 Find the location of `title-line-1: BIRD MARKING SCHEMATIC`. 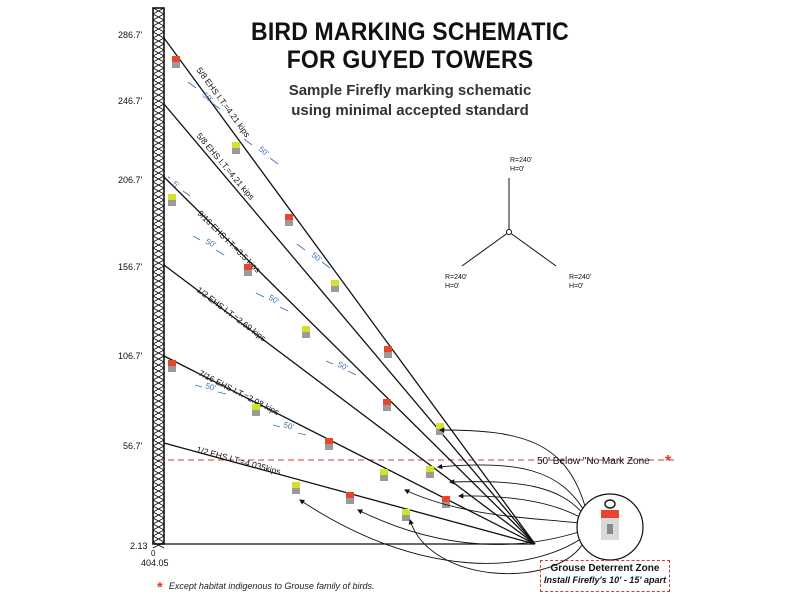

title-line-1: BIRD MARKING SCHEMATIC is located at coordinates (410, 32).